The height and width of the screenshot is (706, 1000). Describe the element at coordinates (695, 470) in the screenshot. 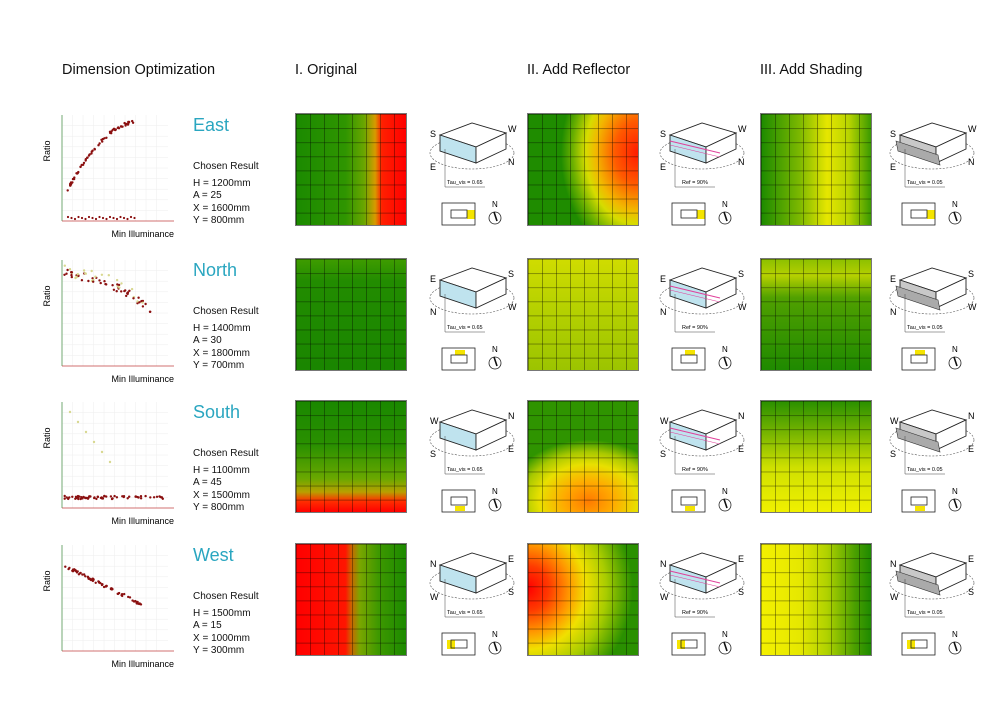

I see `material-label: Ref = 90%` at that location.